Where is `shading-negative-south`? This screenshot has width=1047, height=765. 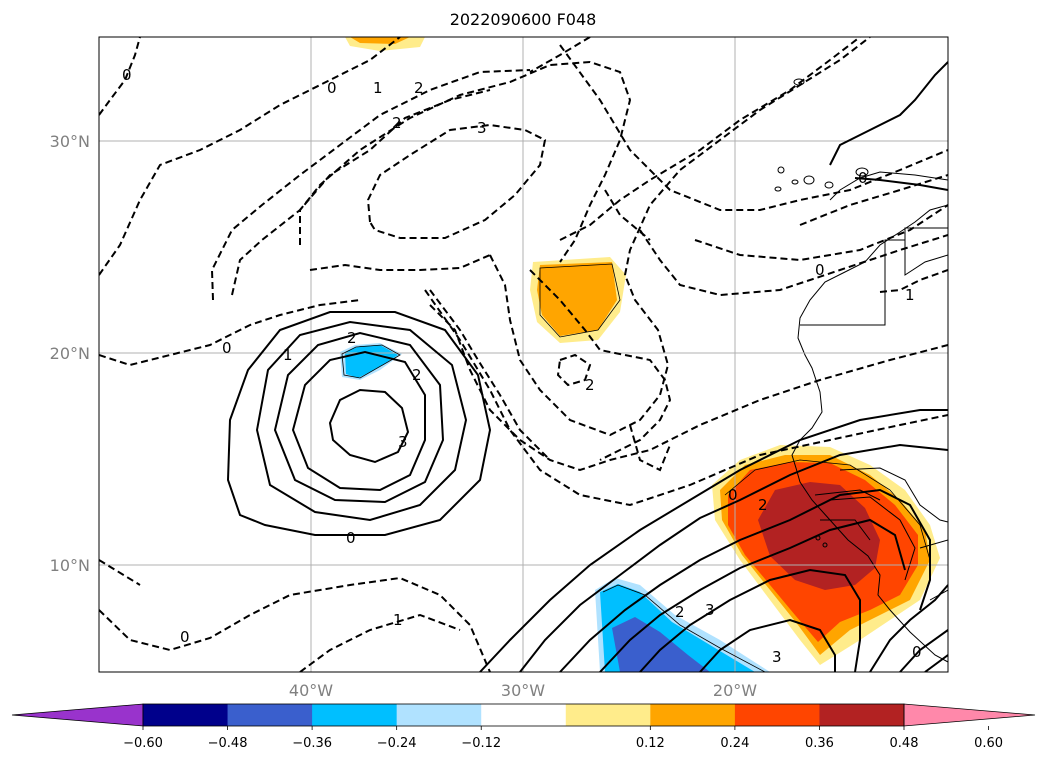 shading-negative-south is located at coordinates (682, 625).